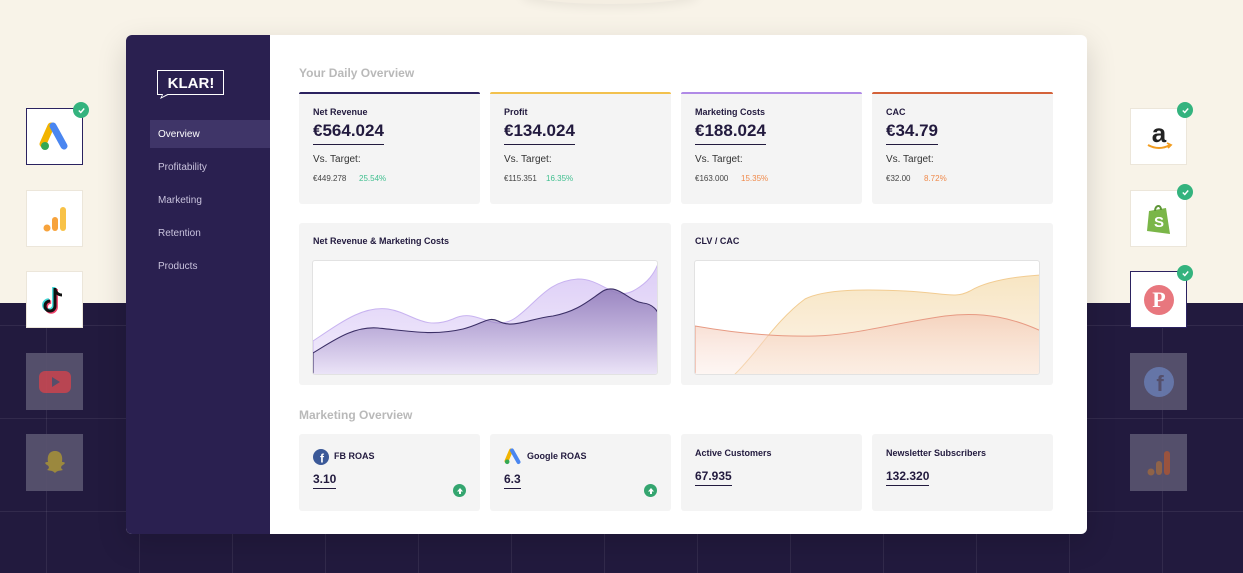 The height and width of the screenshot is (573, 1243). I want to click on svg-text: P, so click(1158, 299).